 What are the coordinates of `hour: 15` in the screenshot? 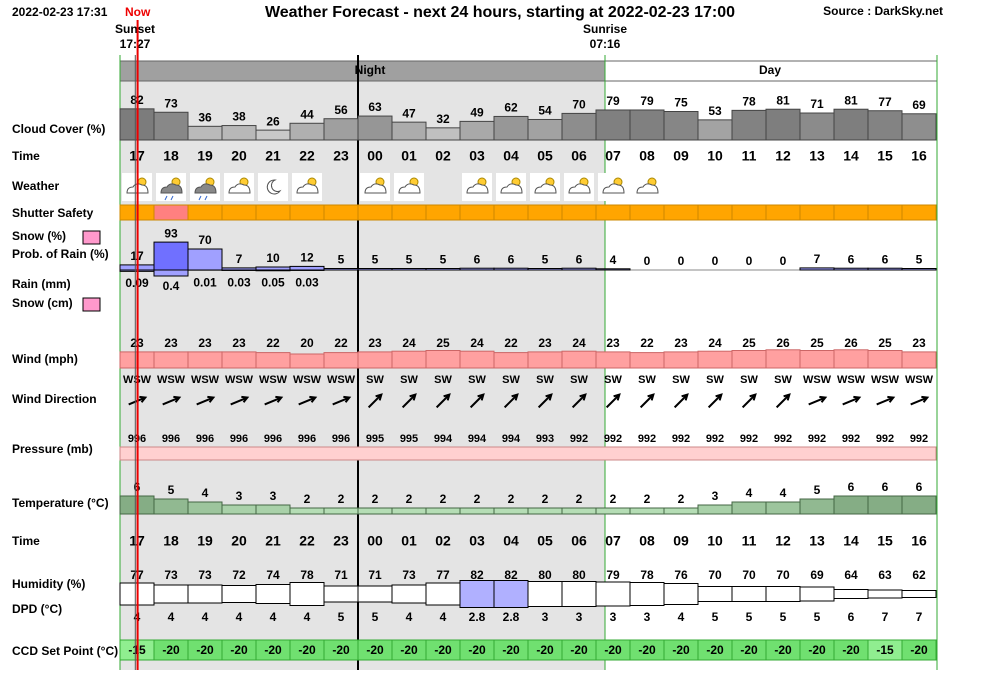 It's located at (885, 541).